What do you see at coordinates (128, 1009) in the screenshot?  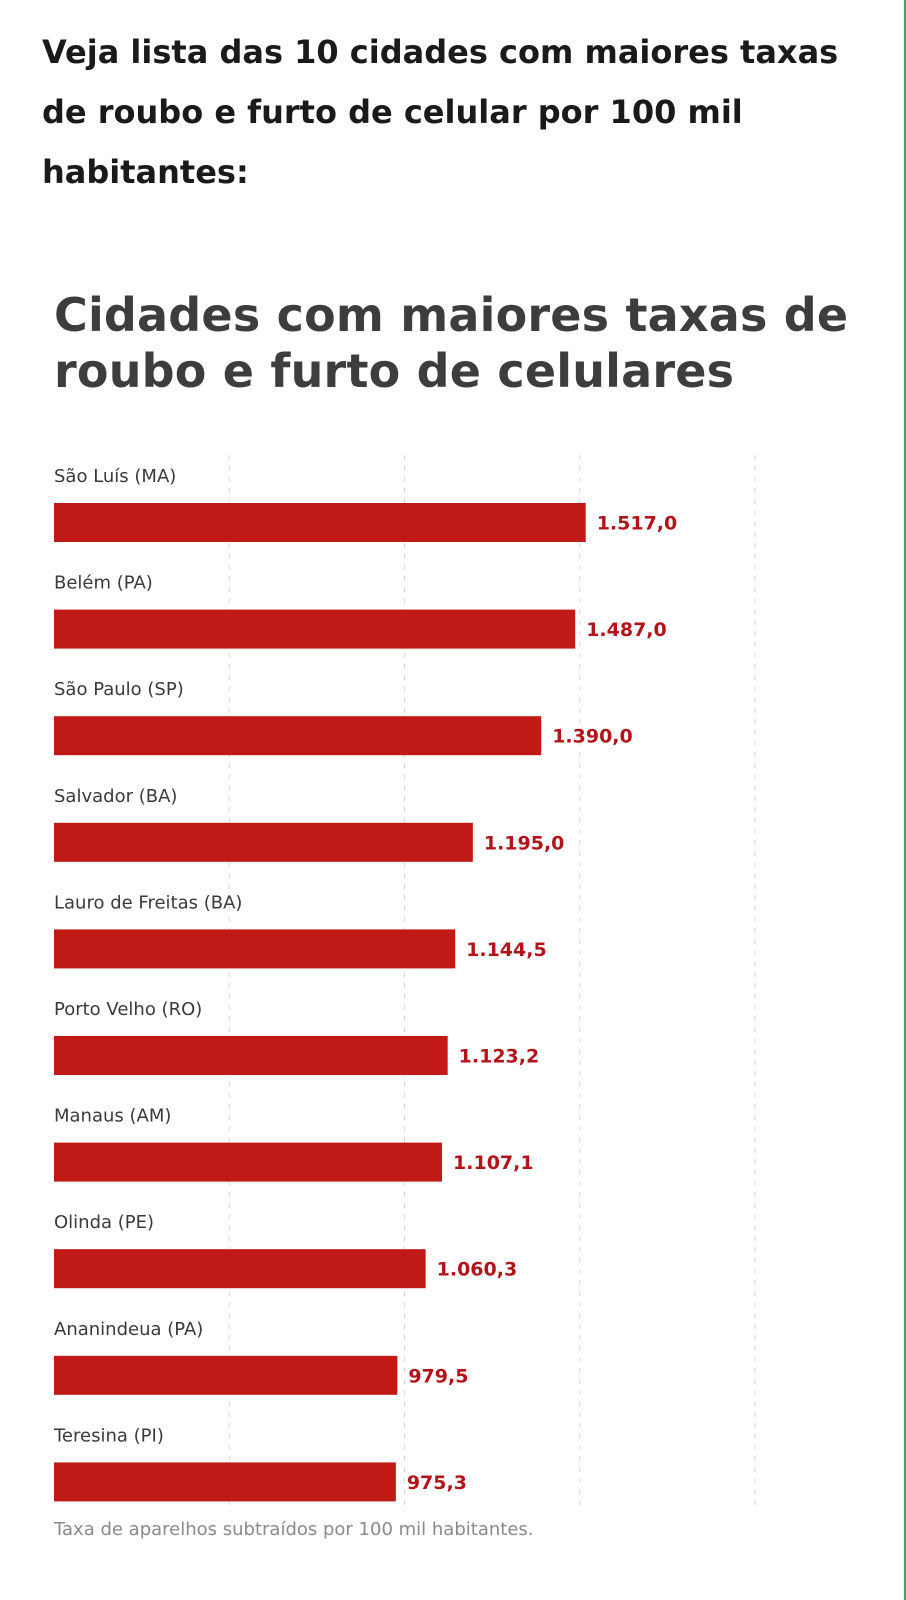 I see `category-label: Porto Velho (RO)` at bounding box center [128, 1009].